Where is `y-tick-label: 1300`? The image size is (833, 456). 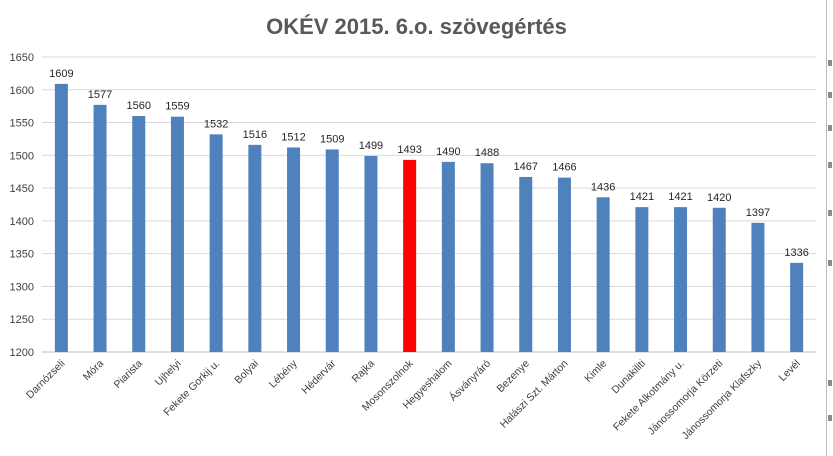 y-tick-label: 1300 is located at coordinates (22, 287).